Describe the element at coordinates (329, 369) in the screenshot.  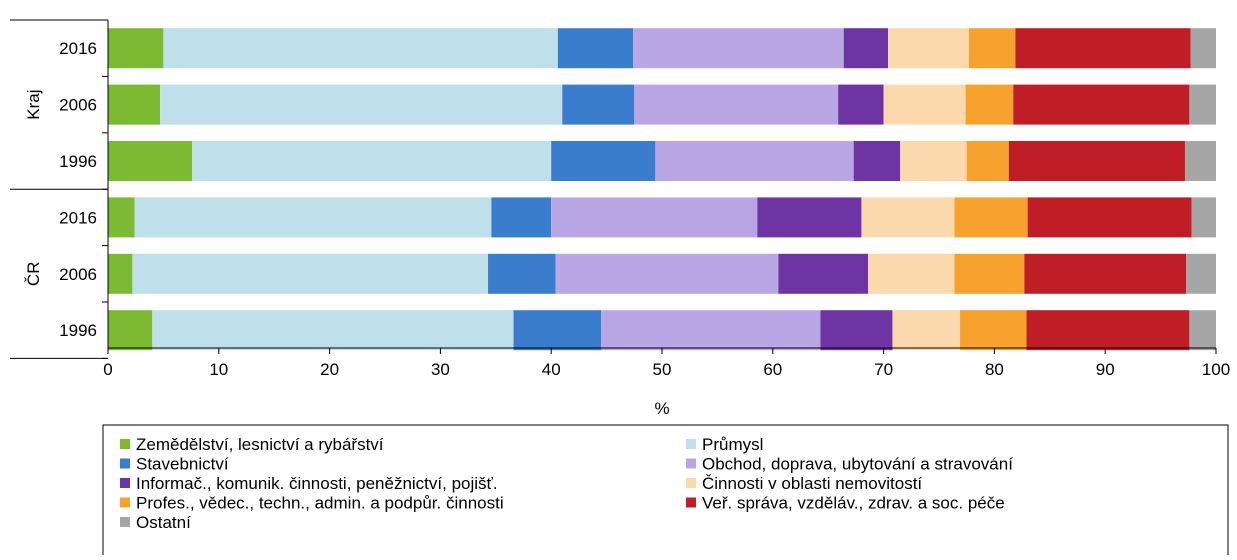
I see `x-tick-label: 20` at that location.